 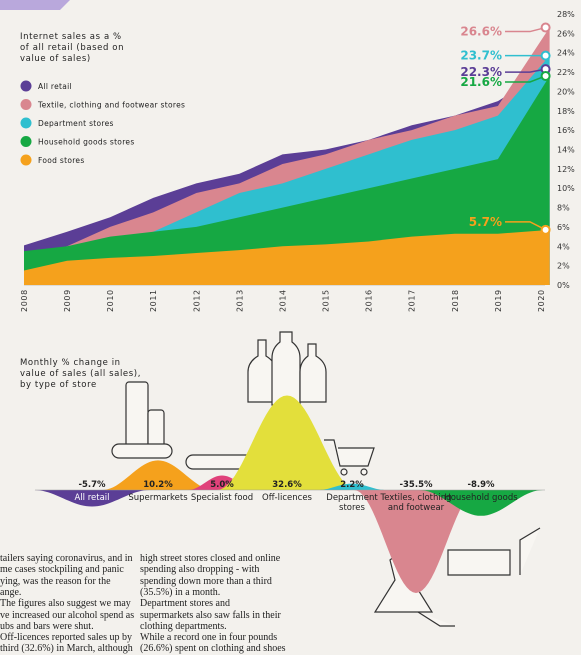 What do you see at coordinates (455, 300) in the screenshot?
I see `x-tick-label: 2018` at bounding box center [455, 300].